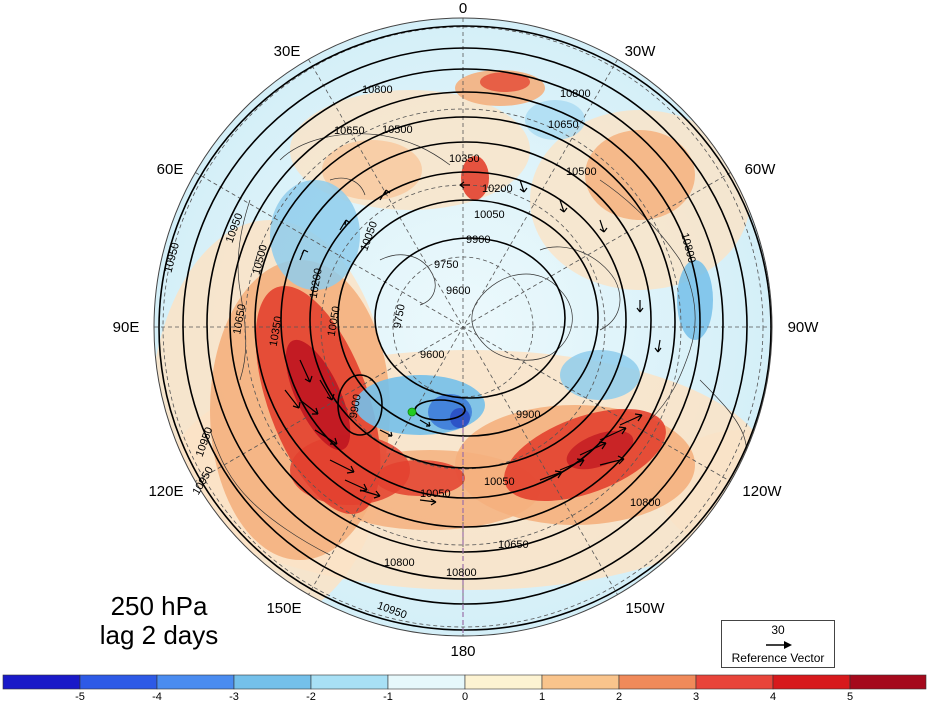 This screenshot has height=702, width=928. I want to click on colorbar-tick-label: 4, so click(773, 696).